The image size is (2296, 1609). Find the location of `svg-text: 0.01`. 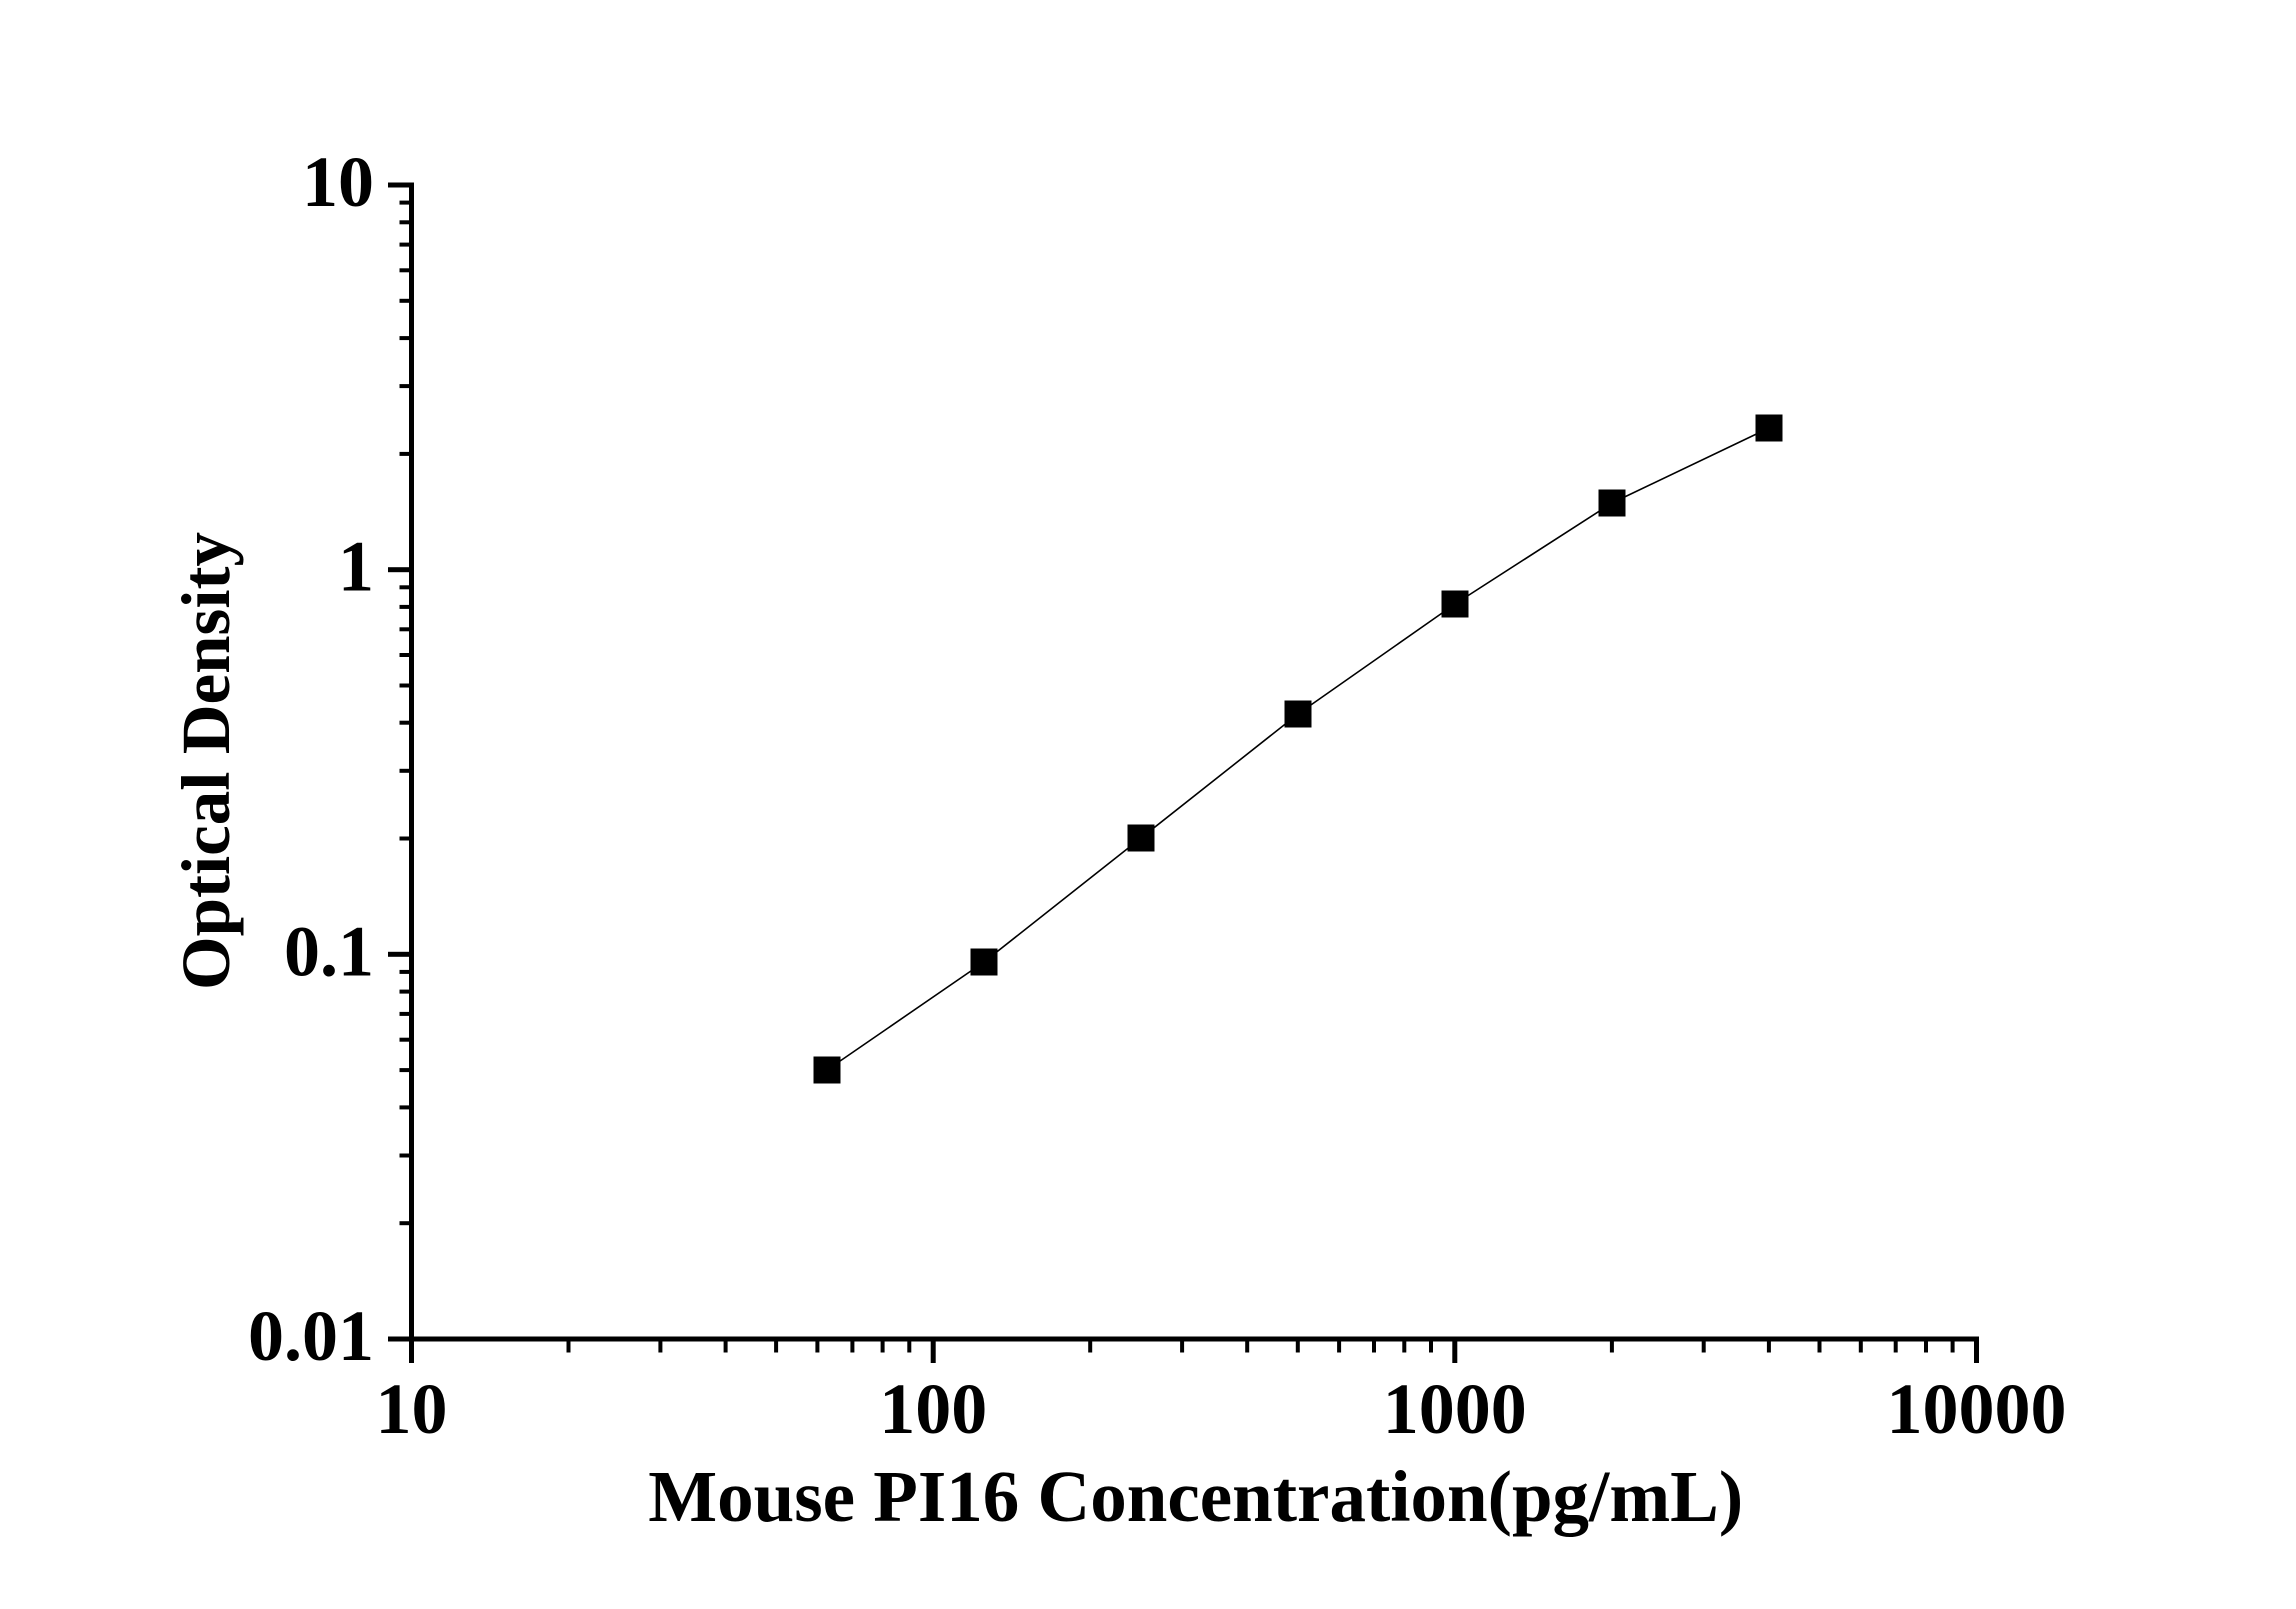

svg-text: 0.01 is located at coordinates (311, 1336).